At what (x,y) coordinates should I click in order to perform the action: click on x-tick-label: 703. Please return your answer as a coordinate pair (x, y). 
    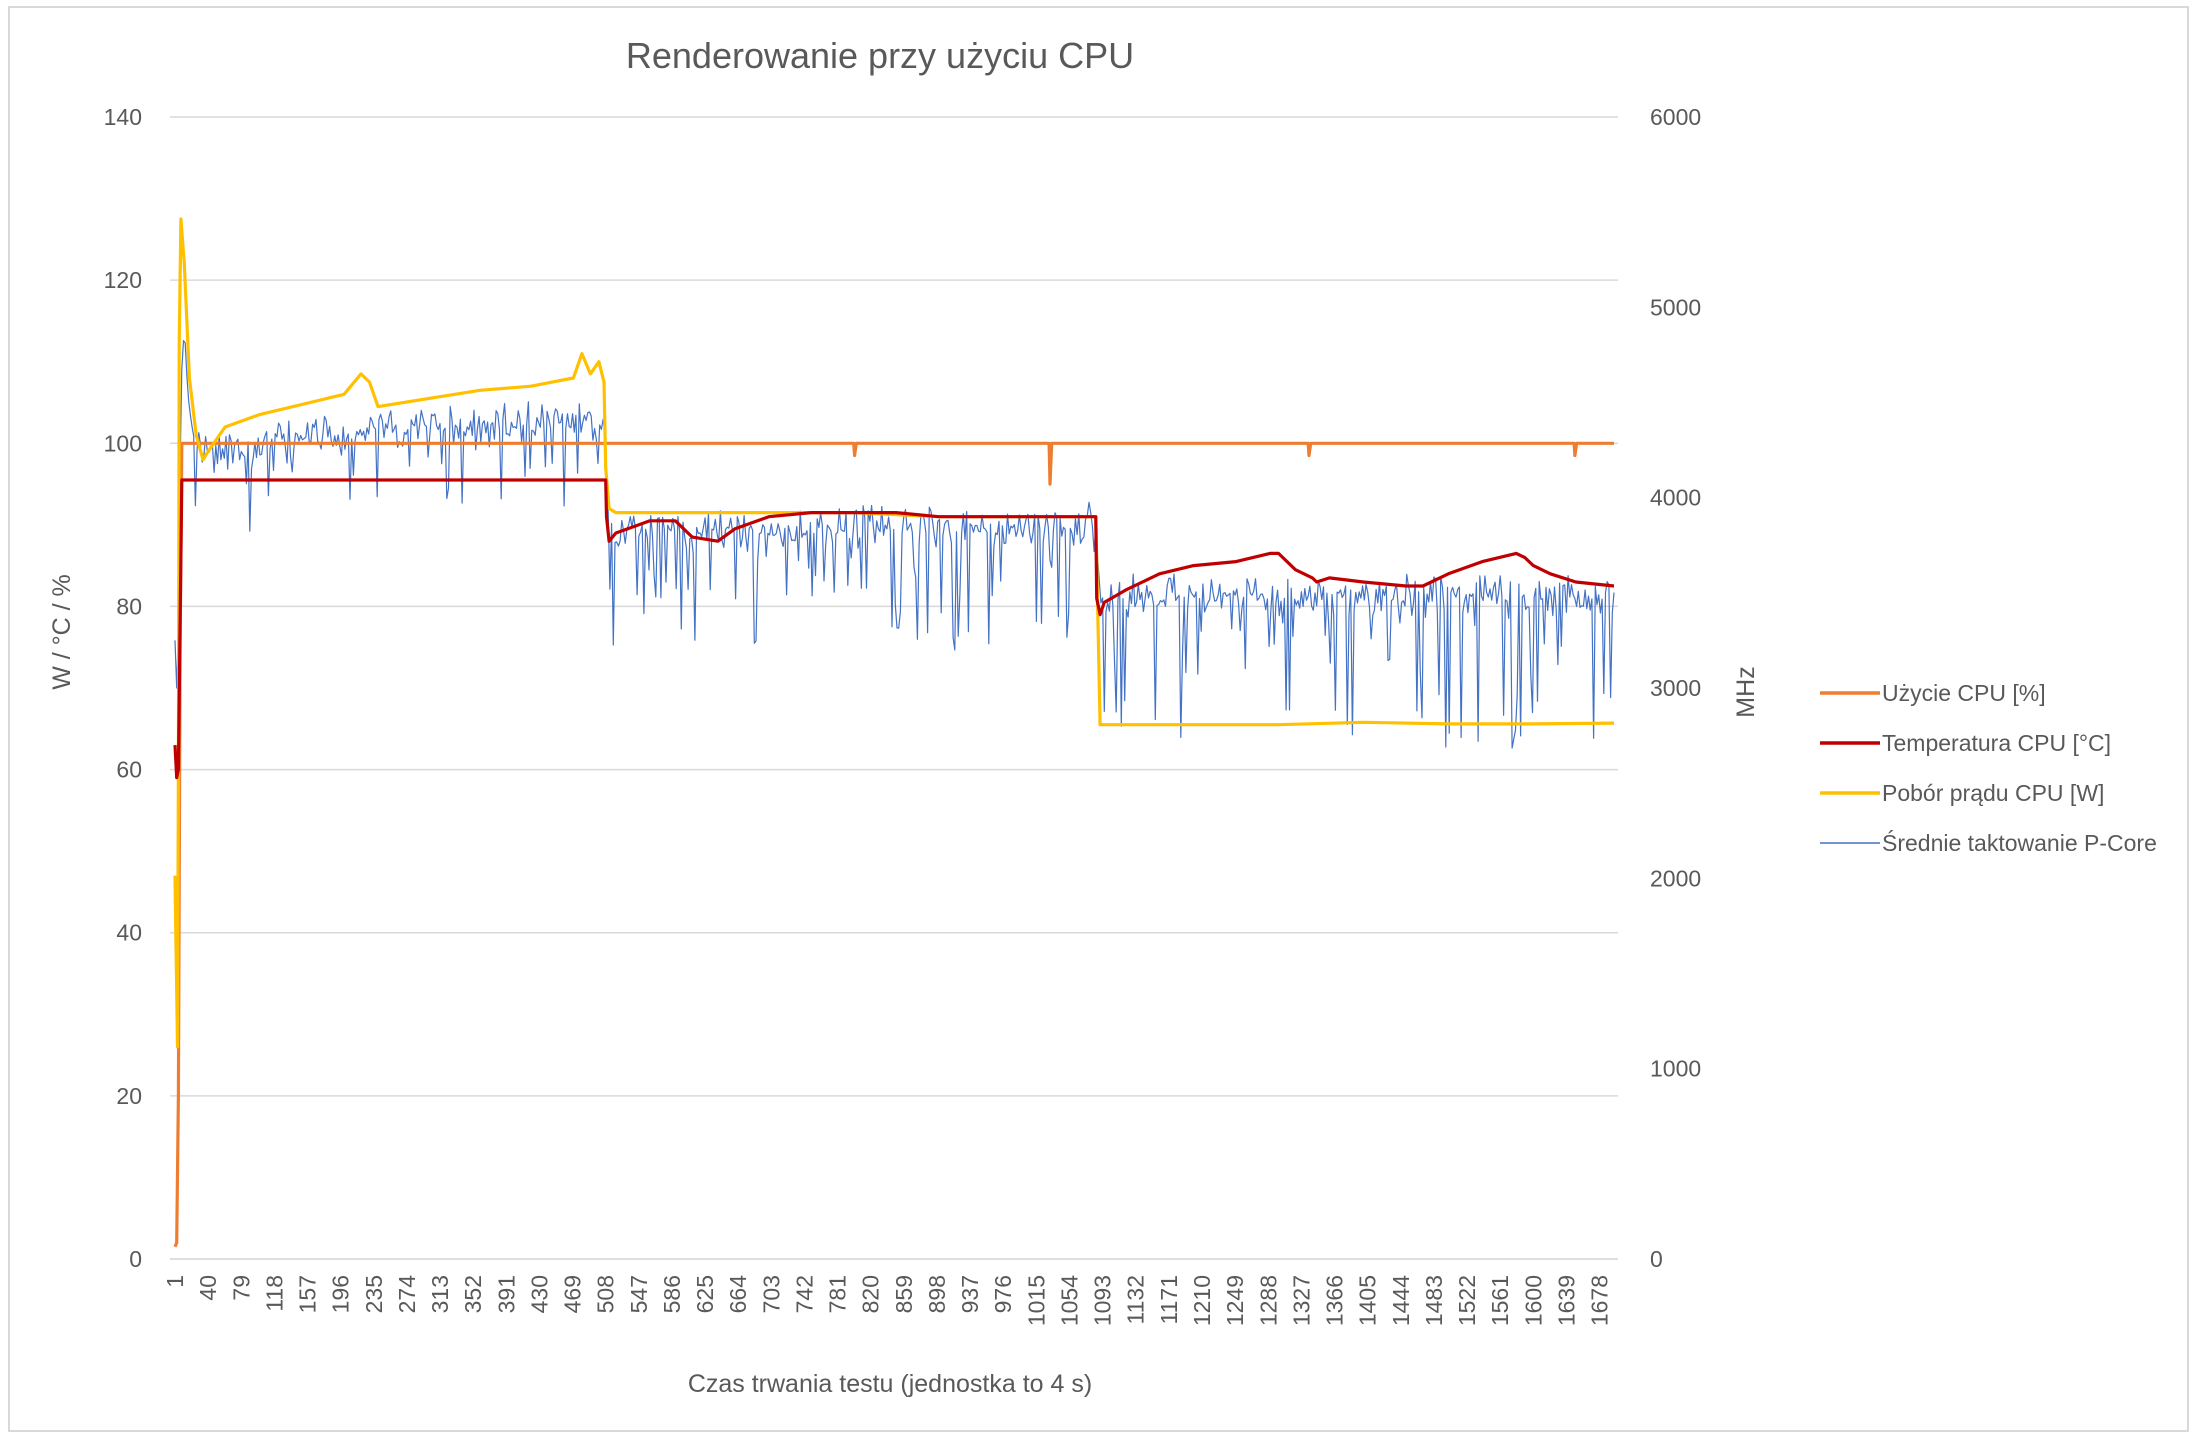
    Looking at the image, I should click on (771, 1294).